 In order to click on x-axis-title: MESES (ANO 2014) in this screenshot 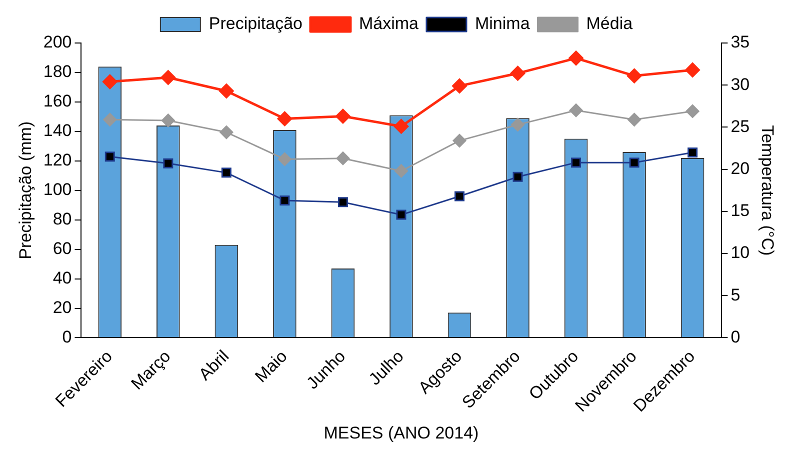, I will do `click(401, 432)`.